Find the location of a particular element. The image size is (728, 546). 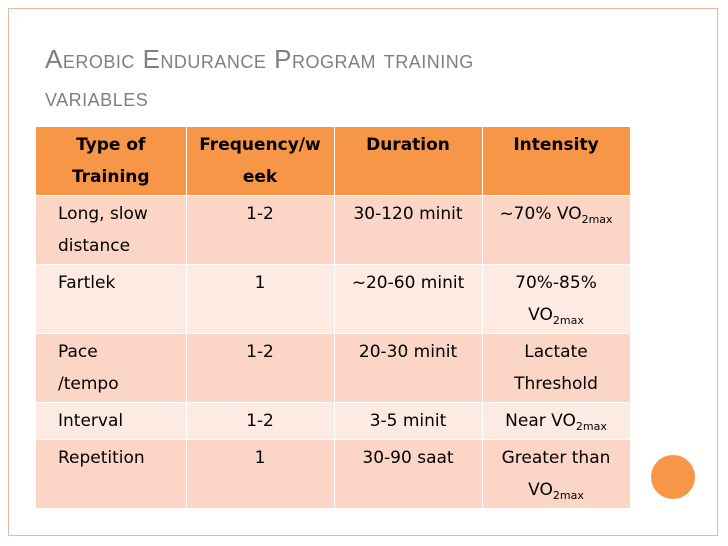

table-row: Interval 1-2 3-5 minit Near VO2max is located at coordinates (333, 421).